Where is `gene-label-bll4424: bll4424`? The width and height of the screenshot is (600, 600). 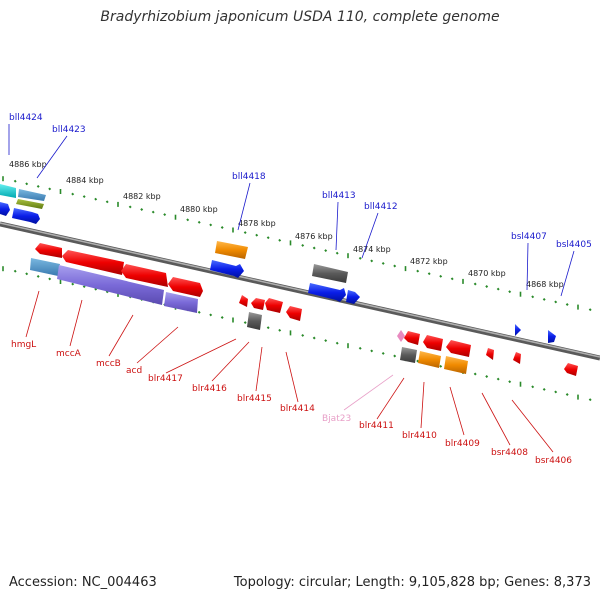 gene-label-bll4424: bll4424 is located at coordinates (26, 118).